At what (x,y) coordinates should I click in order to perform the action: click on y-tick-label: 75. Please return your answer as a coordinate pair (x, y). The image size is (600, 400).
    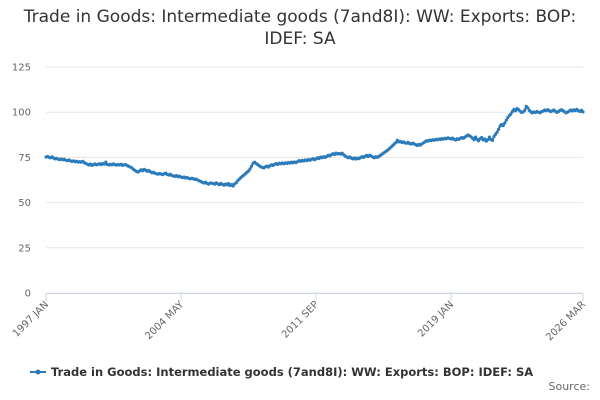
    Looking at the image, I should click on (24, 158).